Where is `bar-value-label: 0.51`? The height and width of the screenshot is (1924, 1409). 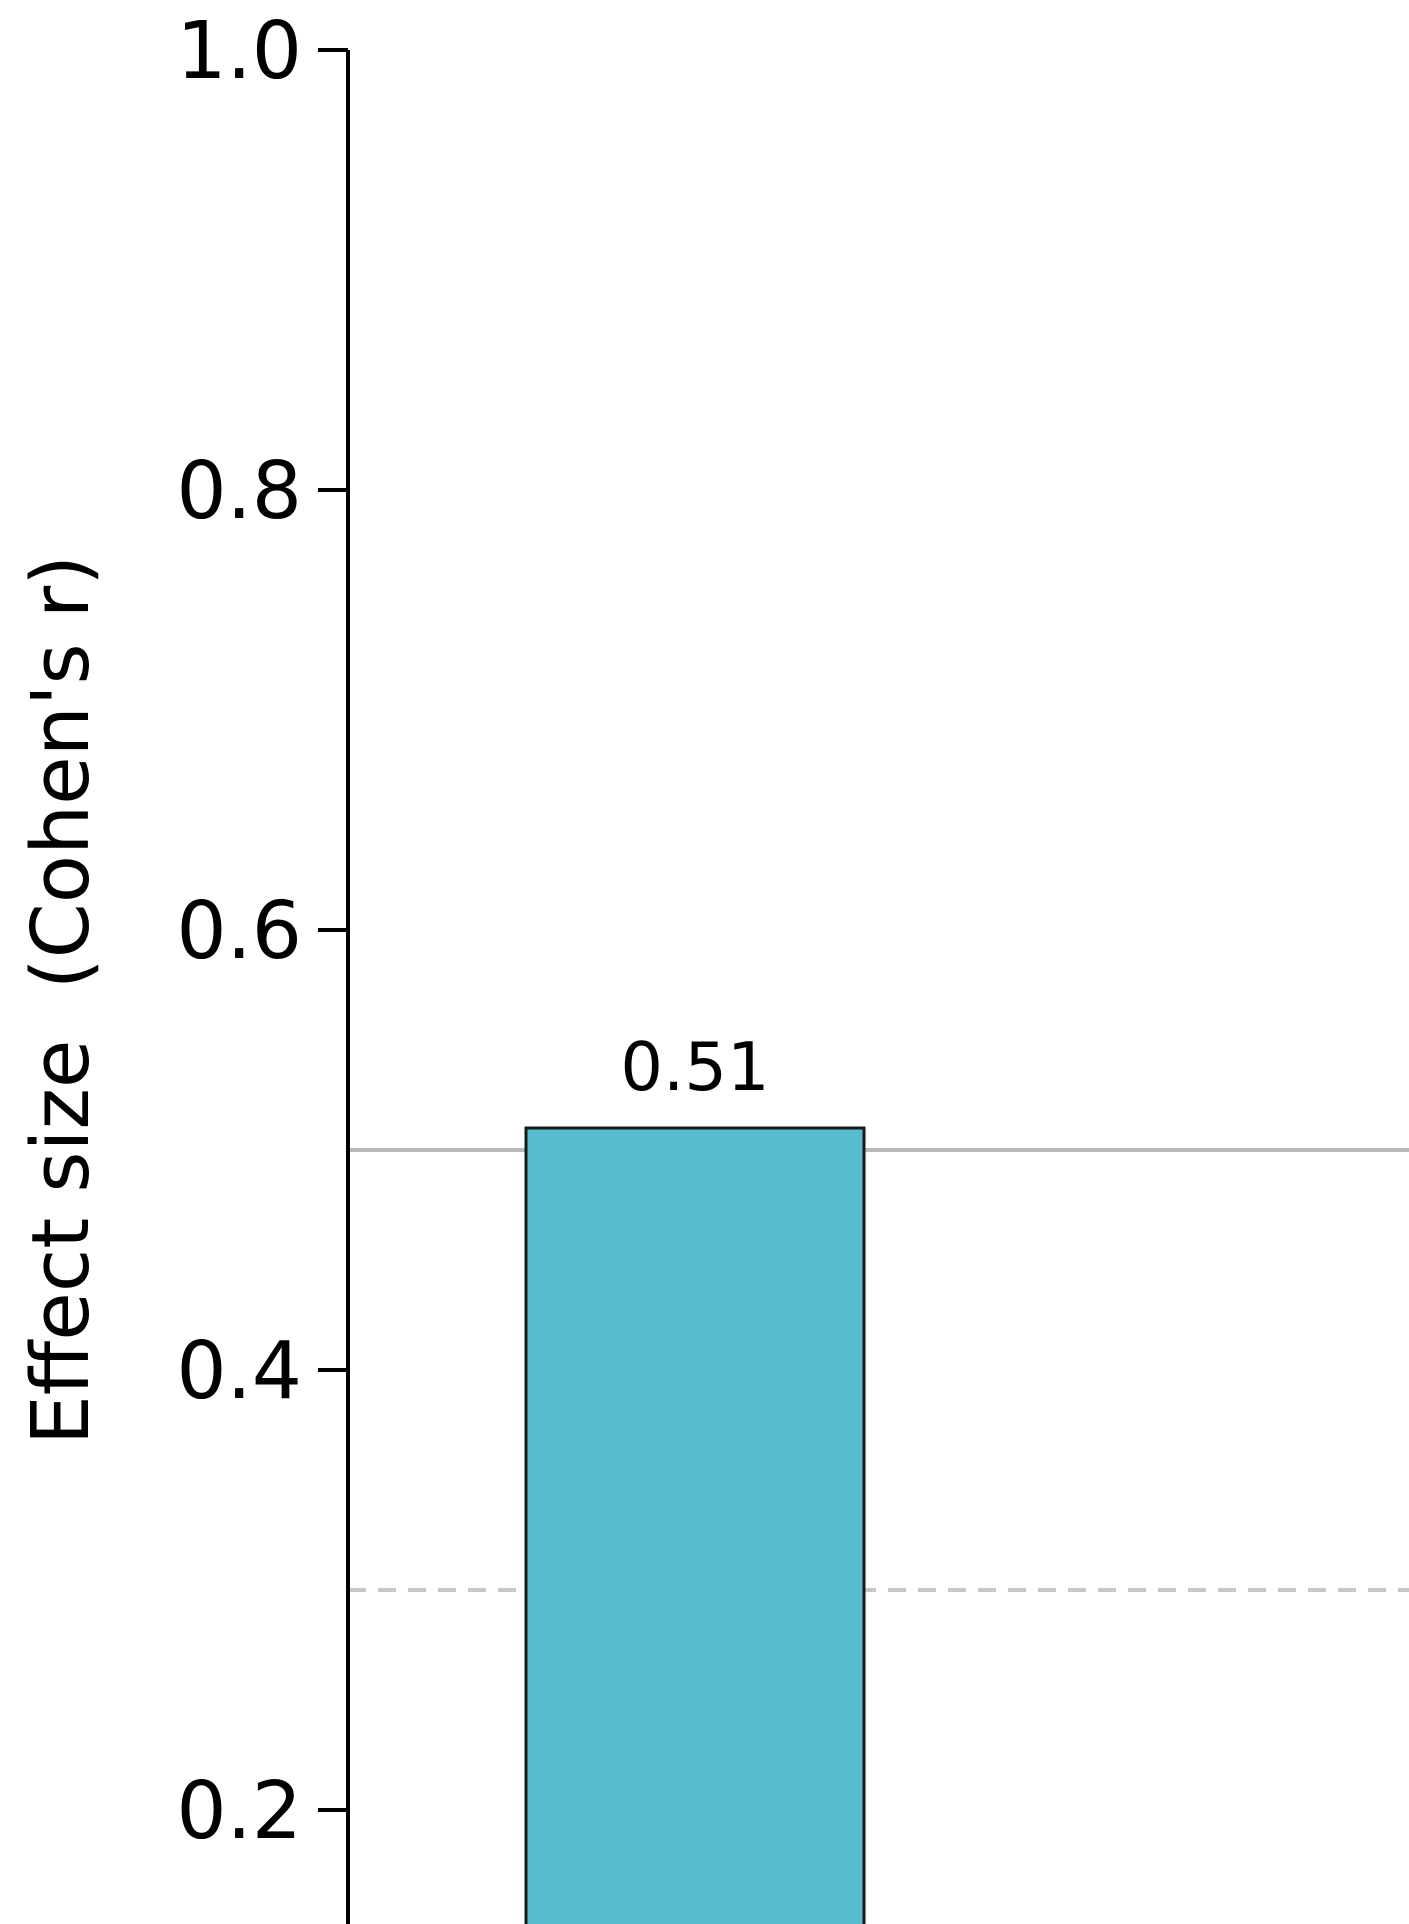
bar-value-label: 0.51 is located at coordinates (694, 1067).